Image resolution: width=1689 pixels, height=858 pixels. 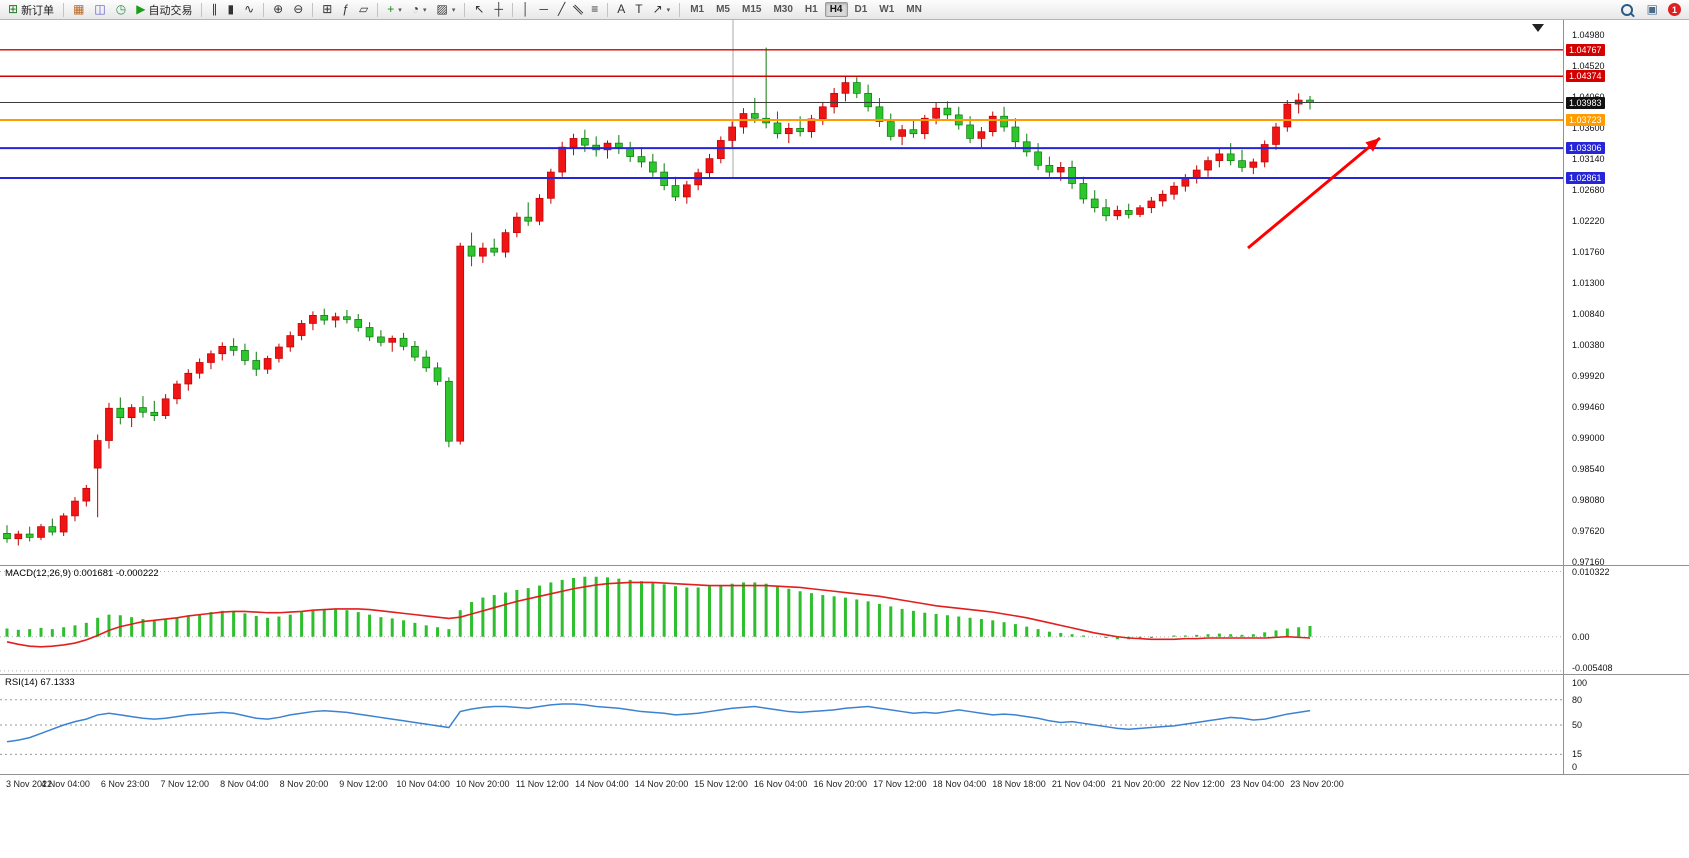 What do you see at coordinates (658, 723) in the screenshot?
I see `rsi-line` at bounding box center [658, 723].